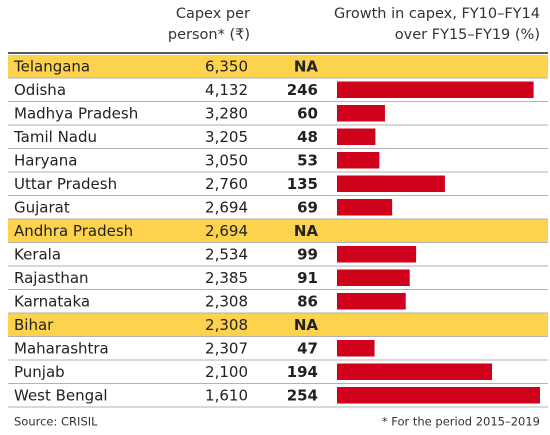 The image size is (550, 435). Describe the element at coordinates (34, 325) in the screenshot. I see `state-name: Bihar` at that location.